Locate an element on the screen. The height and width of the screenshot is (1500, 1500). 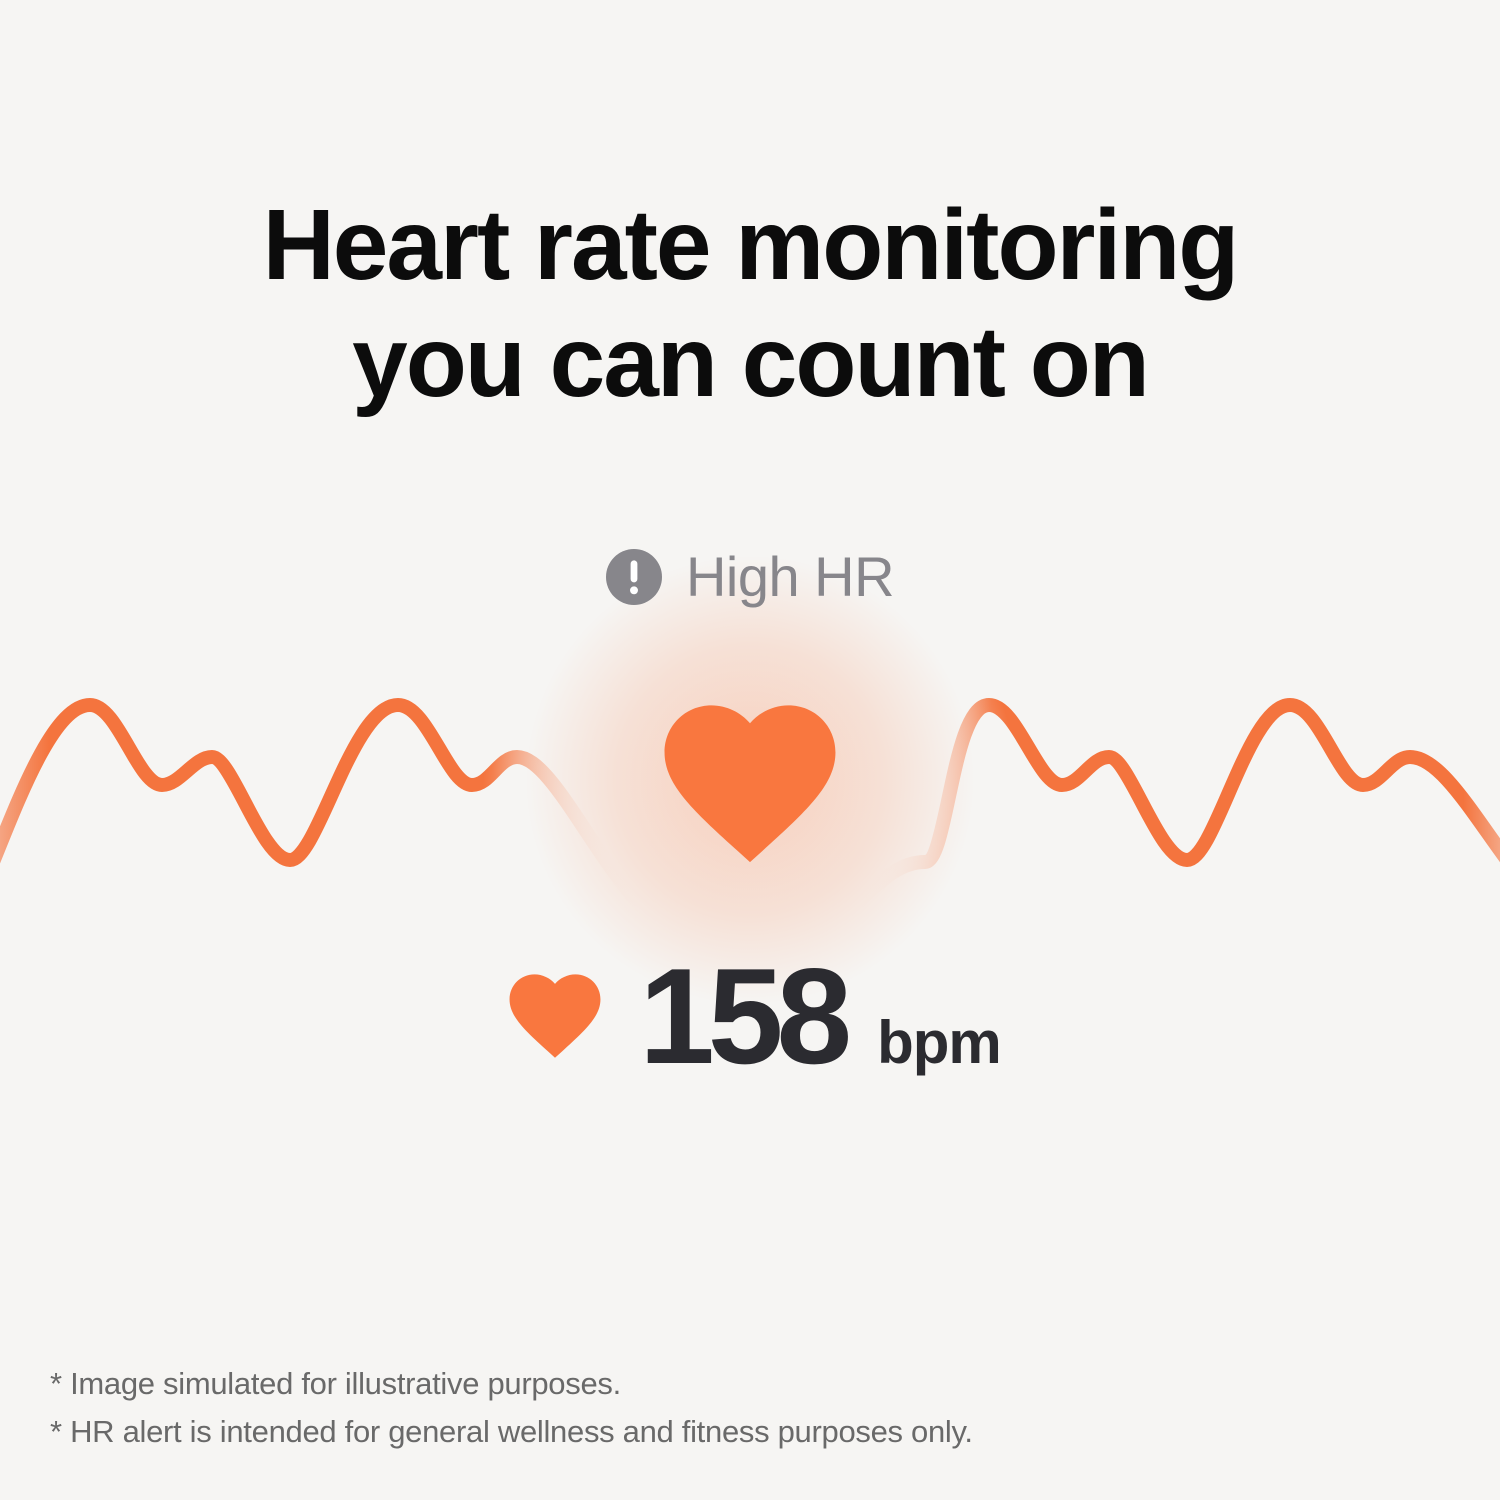
alert-label: High HR is located at coordinates (790, 576).